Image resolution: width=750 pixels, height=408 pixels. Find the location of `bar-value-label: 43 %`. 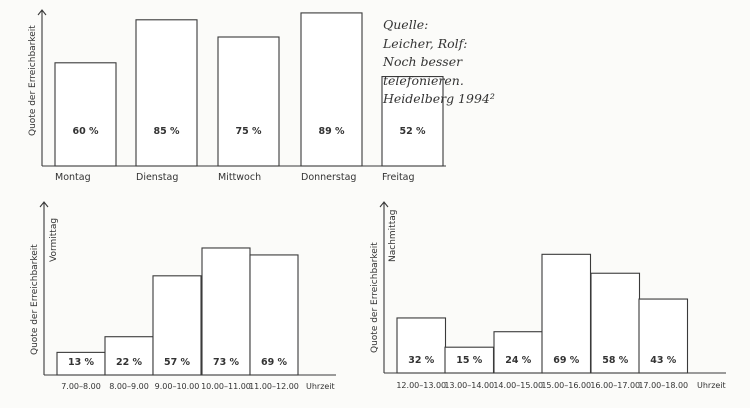

bar-value-label: 43 % is located at coordinates (663, 360).